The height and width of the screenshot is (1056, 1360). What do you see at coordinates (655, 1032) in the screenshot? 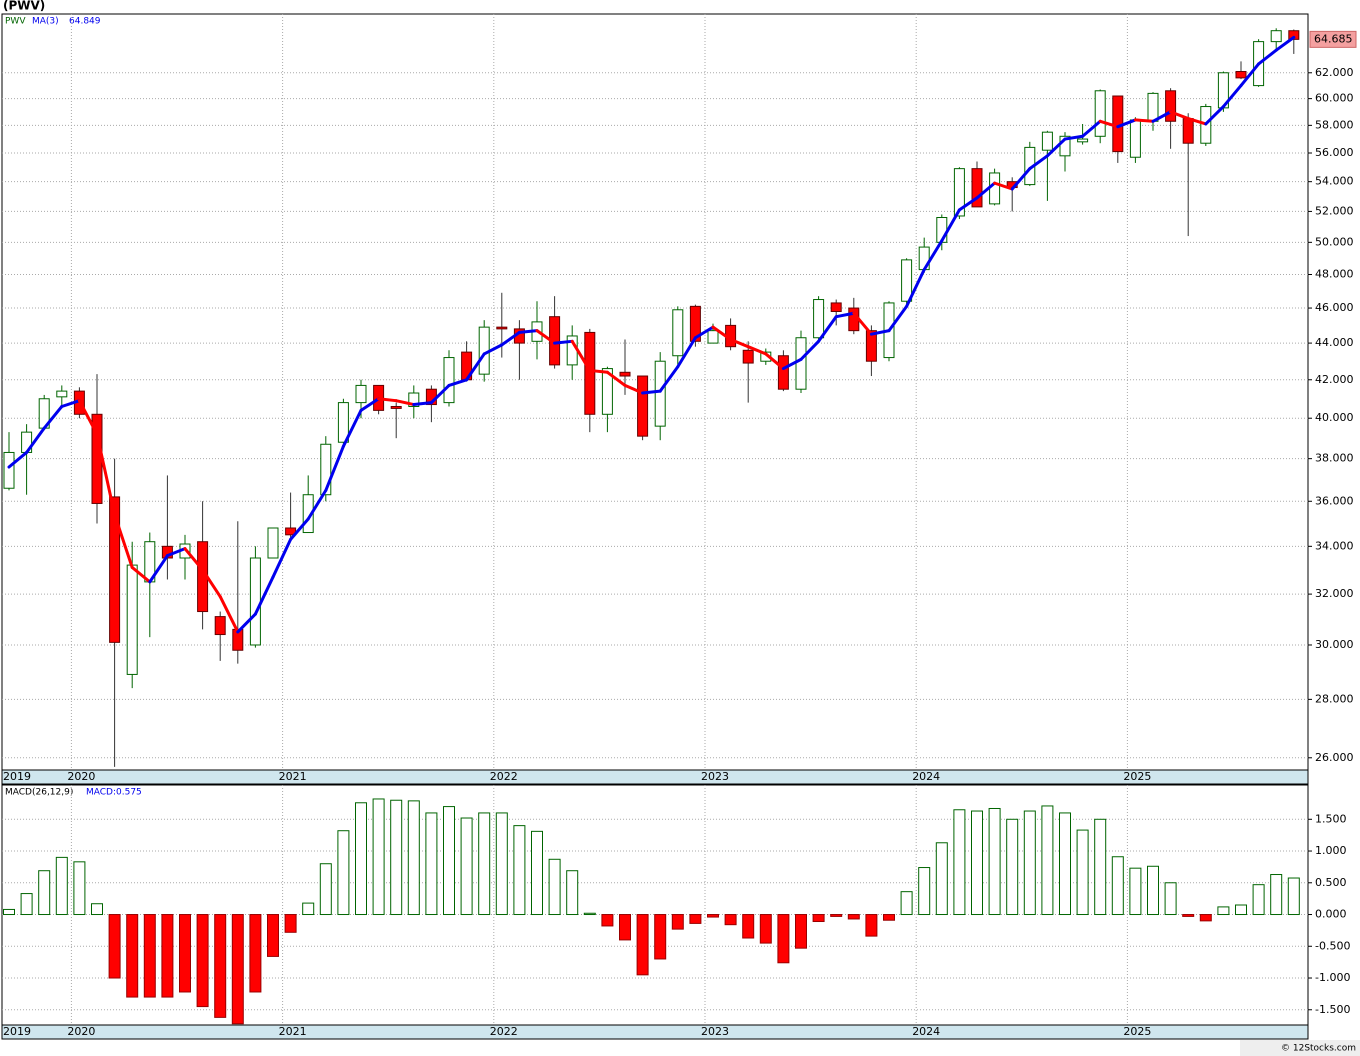
I see `macd-date-strip` at bounding box center [655, 1032].